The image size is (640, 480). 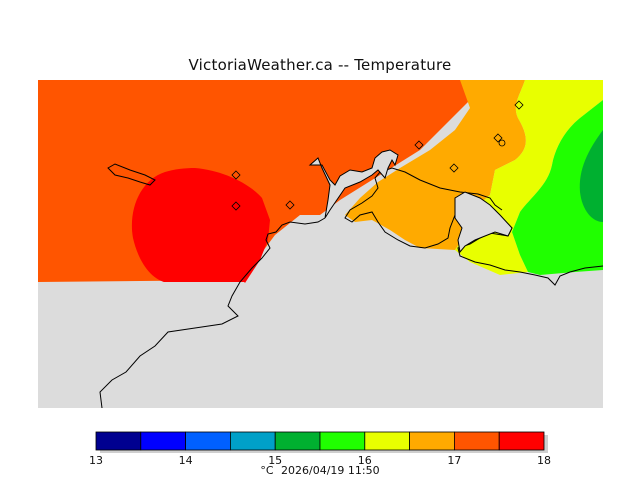 What do you see at coordinates (330, 470) in the screenshot?
I see `timestamp: 2026/04/19 11:50` at bounding box center [330, 470].